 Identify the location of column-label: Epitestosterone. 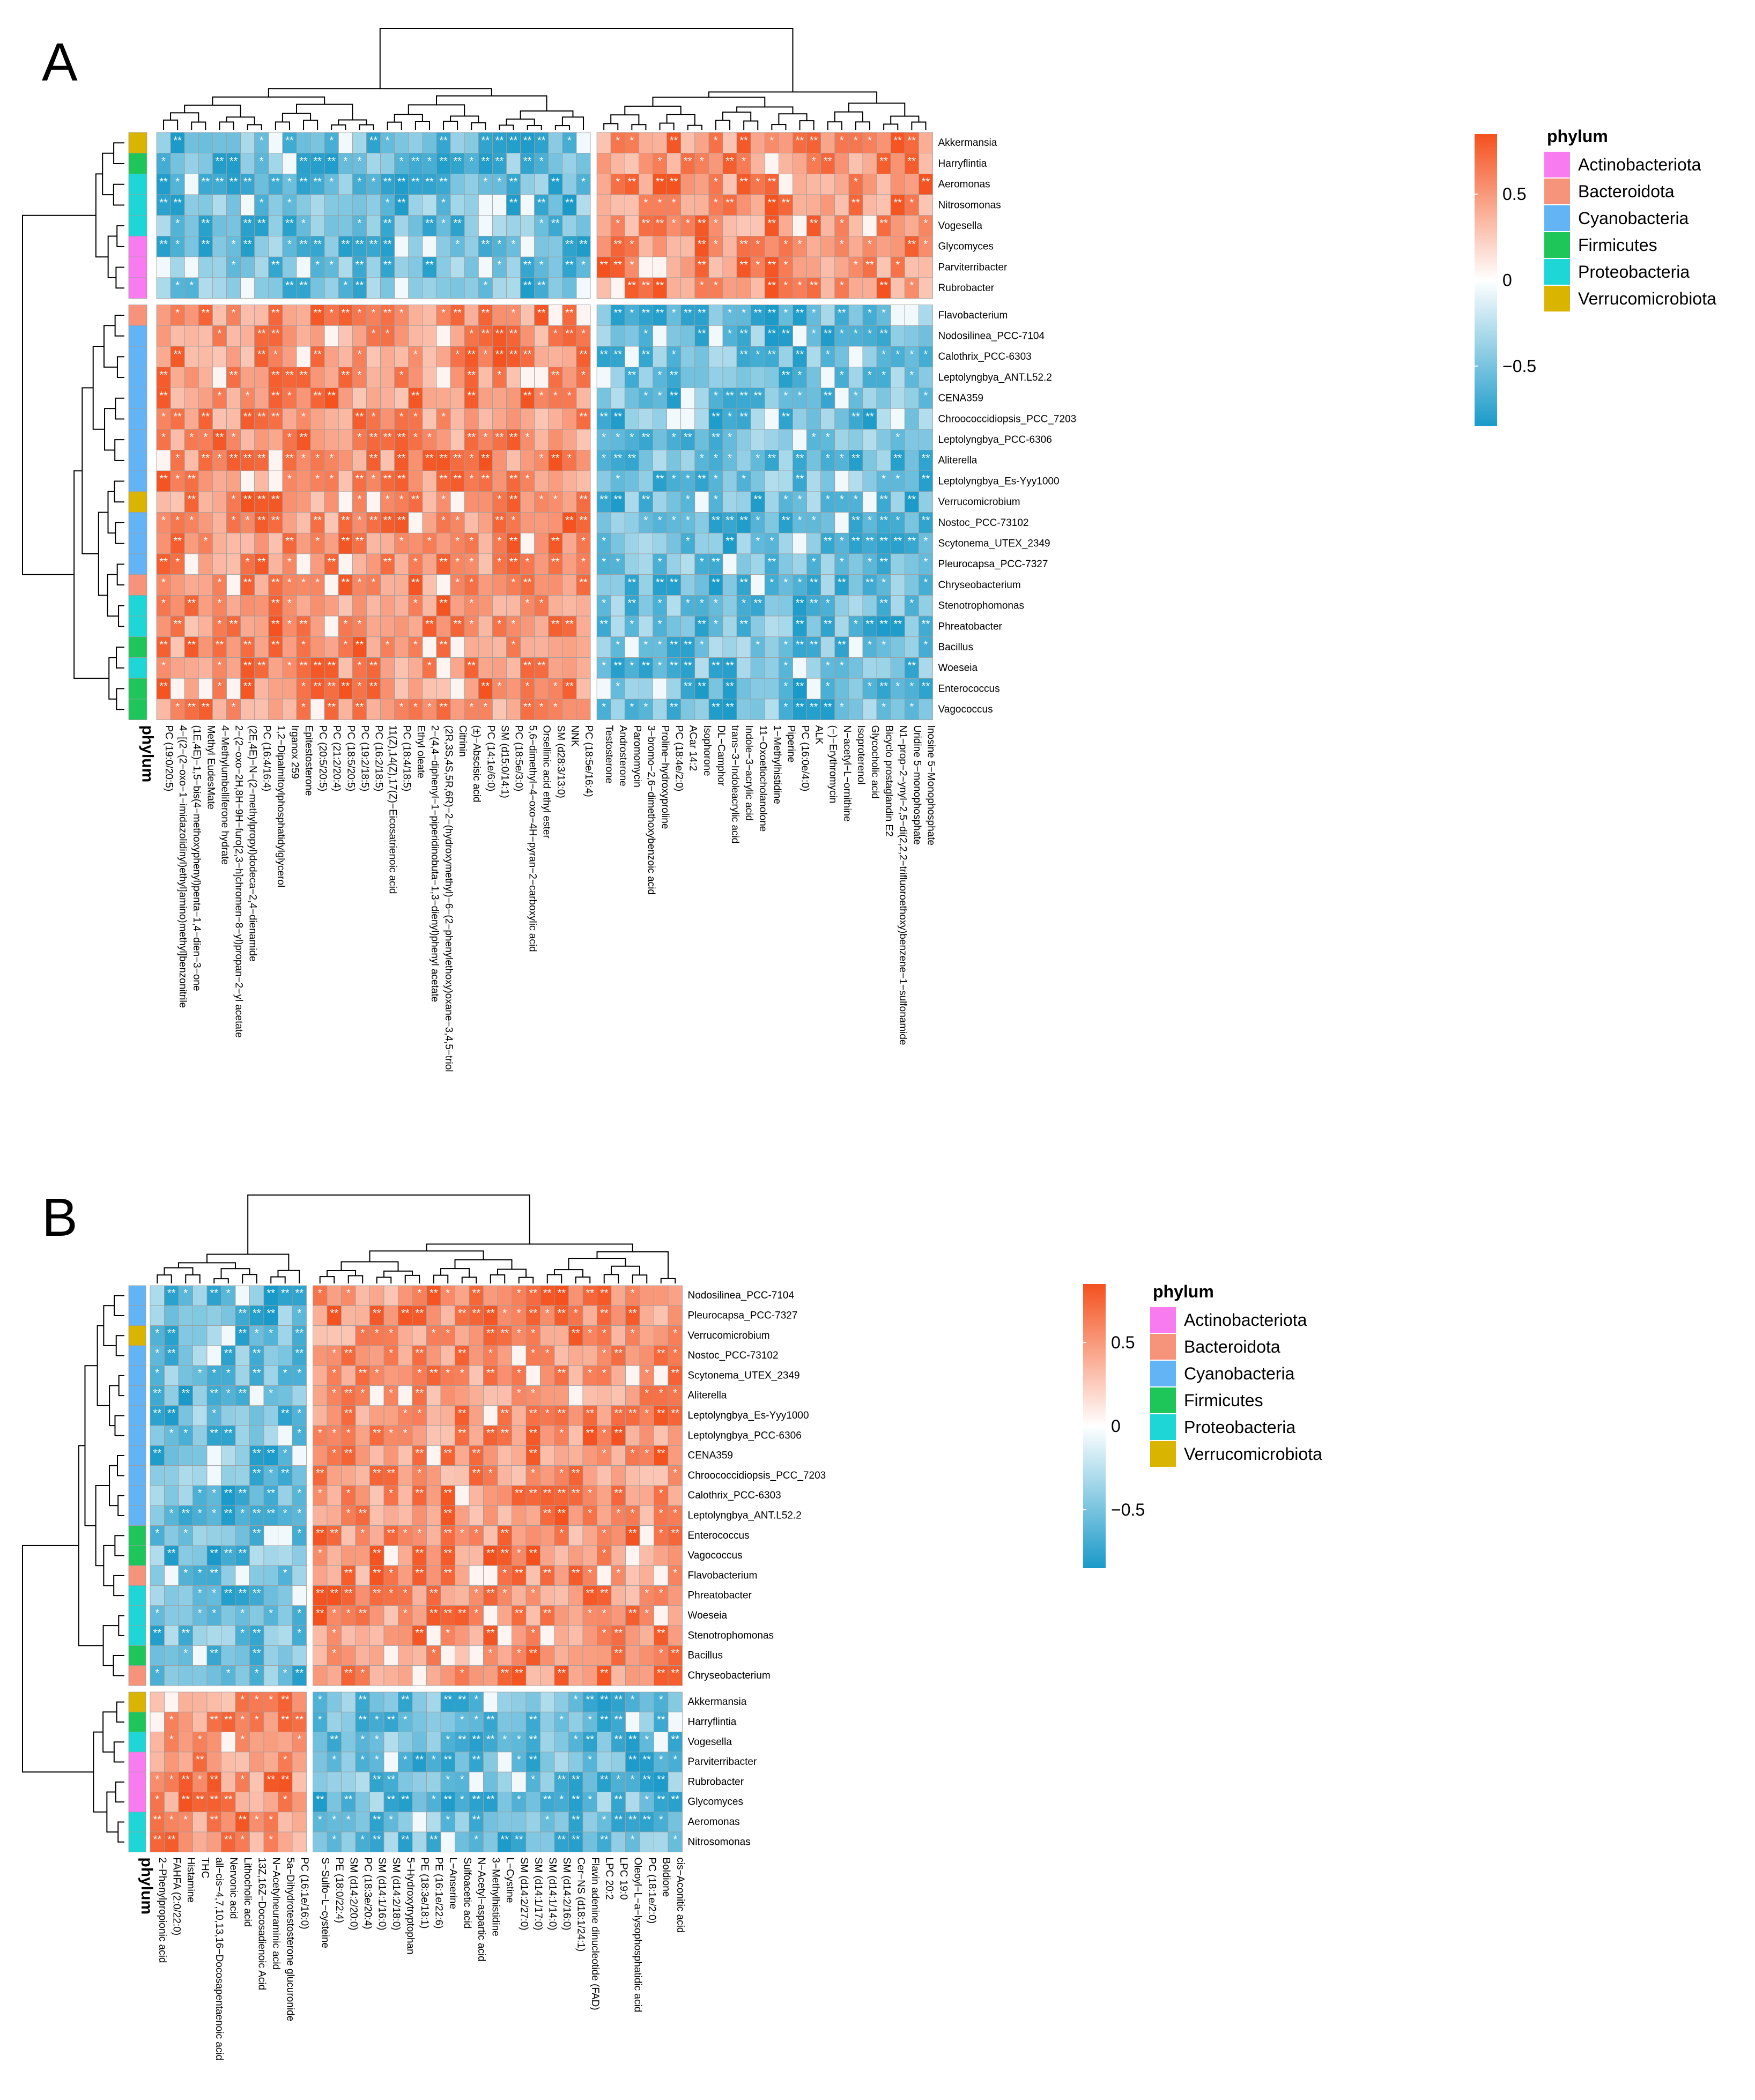
(308, 760).